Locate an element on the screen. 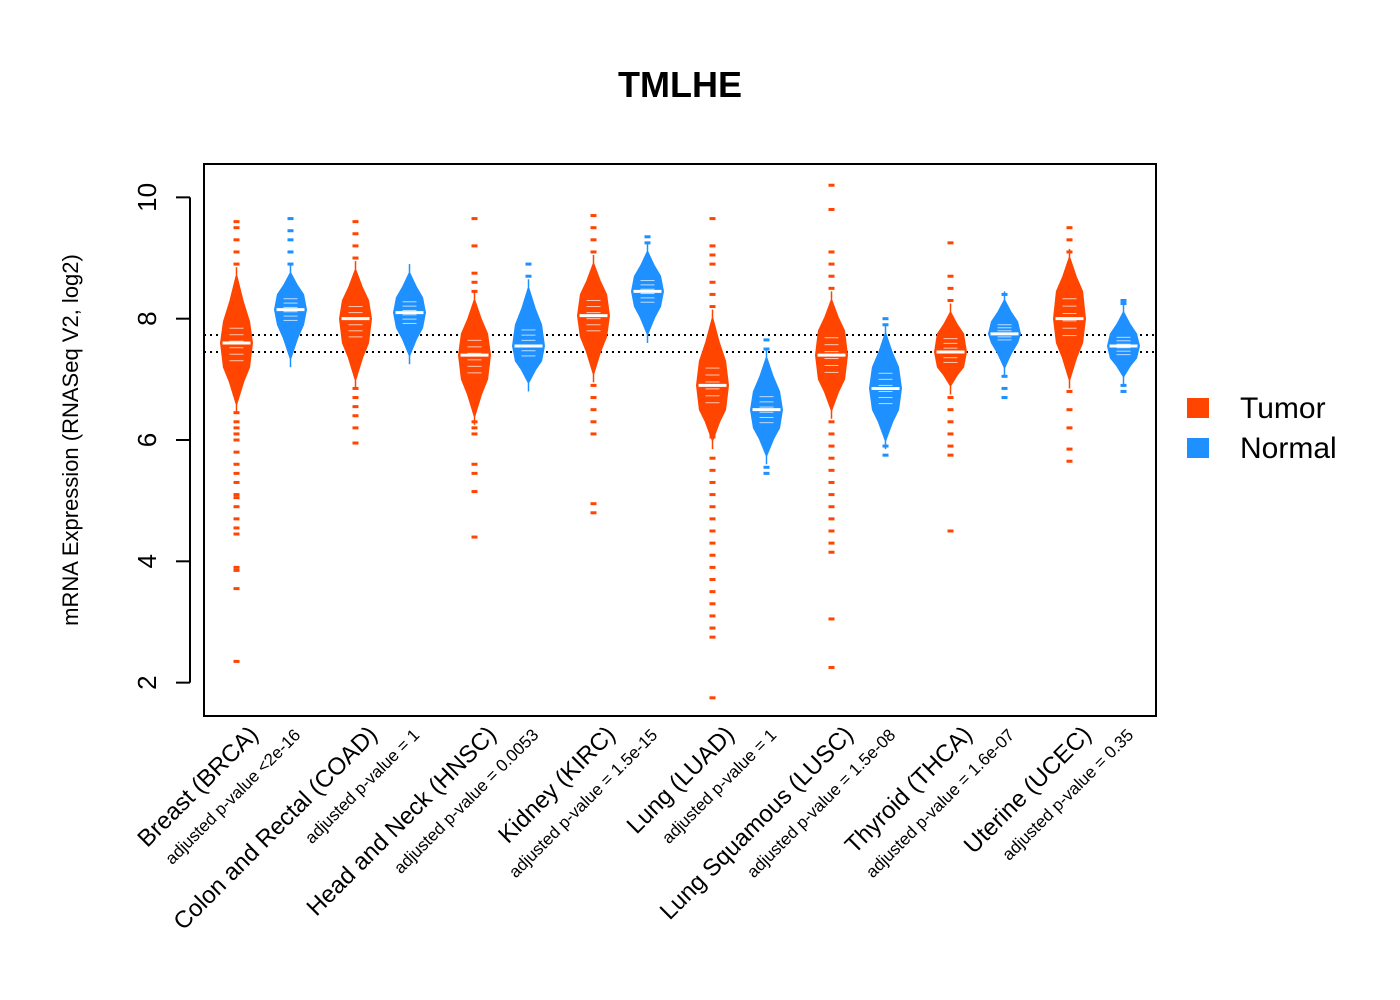  legend-swatch is located at coordinates (1198, 408).